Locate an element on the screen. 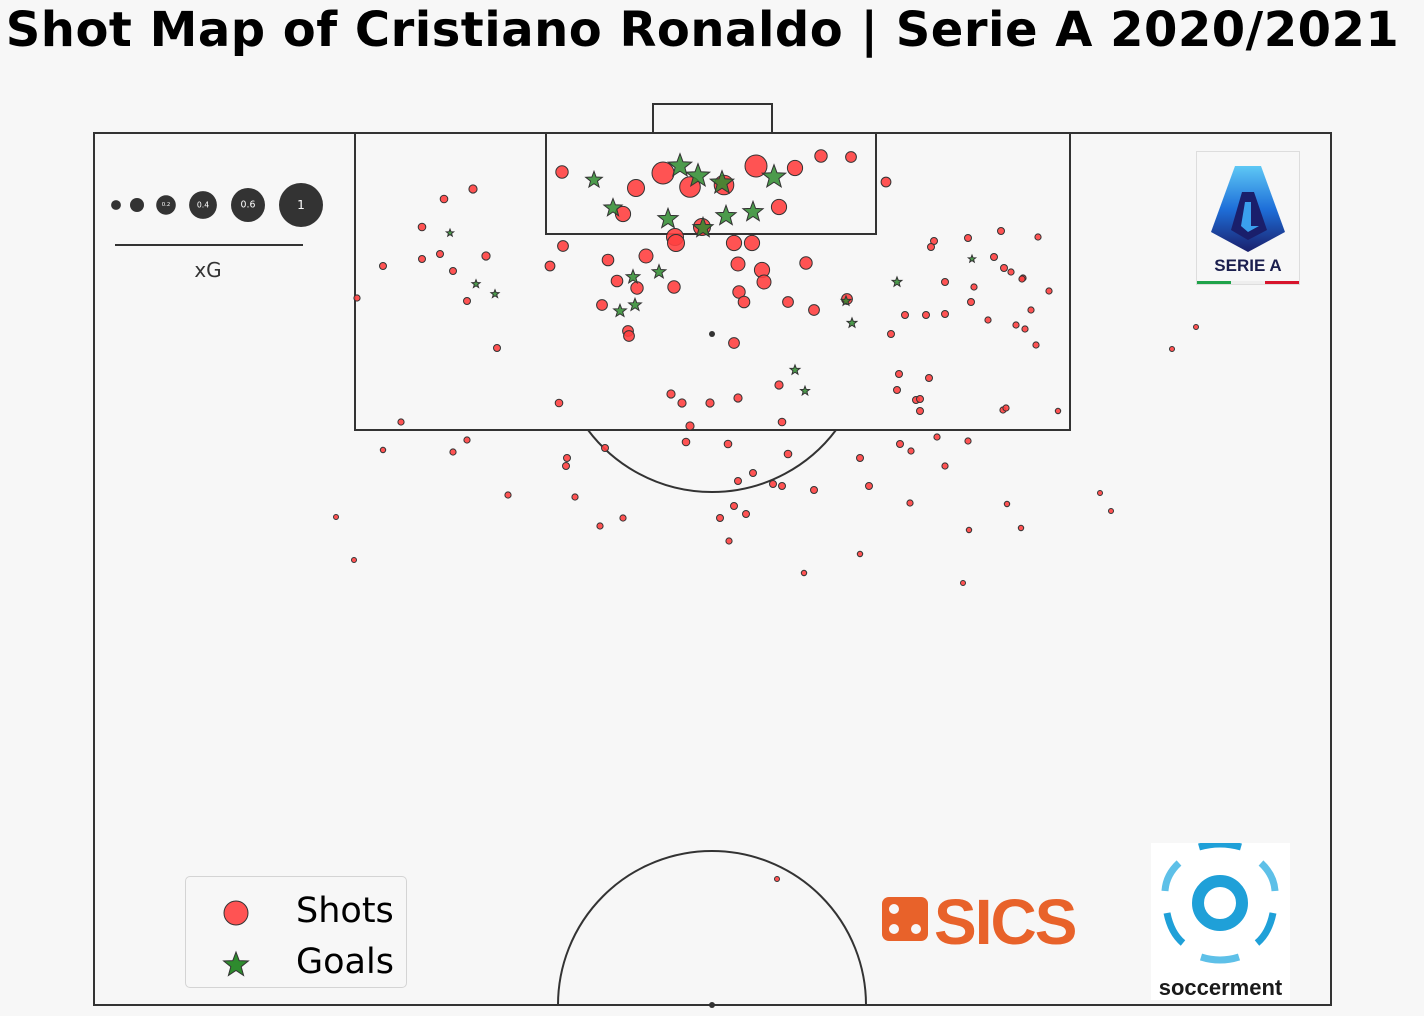 The height and width of the screenshot is (1016, 1424). sics-dice-icon is located at coordinates (905, 919).